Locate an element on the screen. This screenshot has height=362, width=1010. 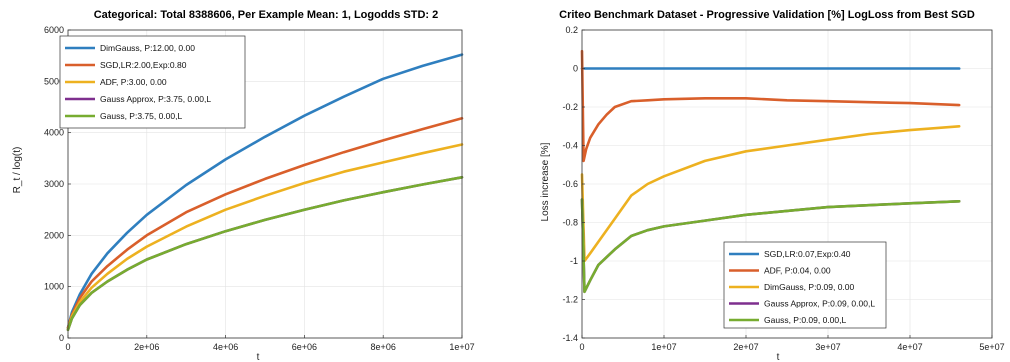
left-chart-x-label: t is located at coordinates (258, 357).